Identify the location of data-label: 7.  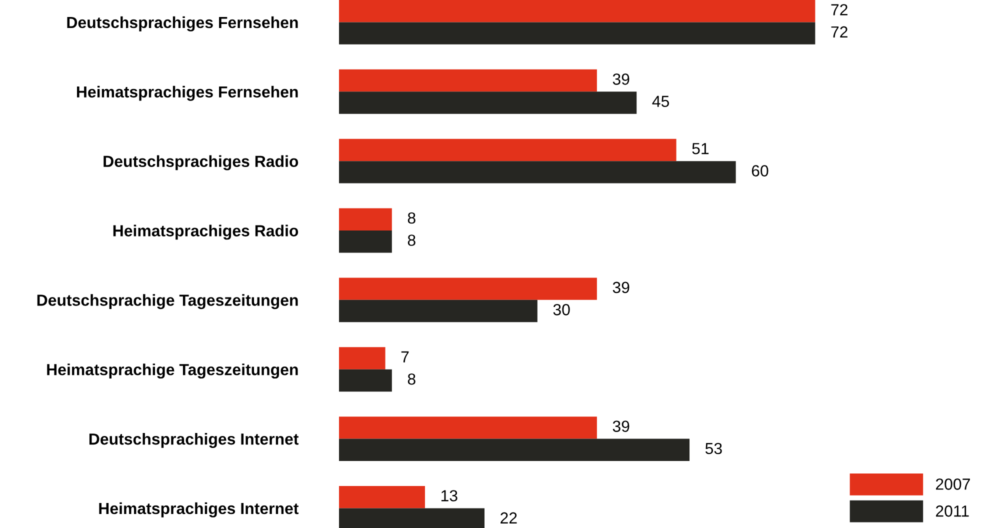
(405, 356).